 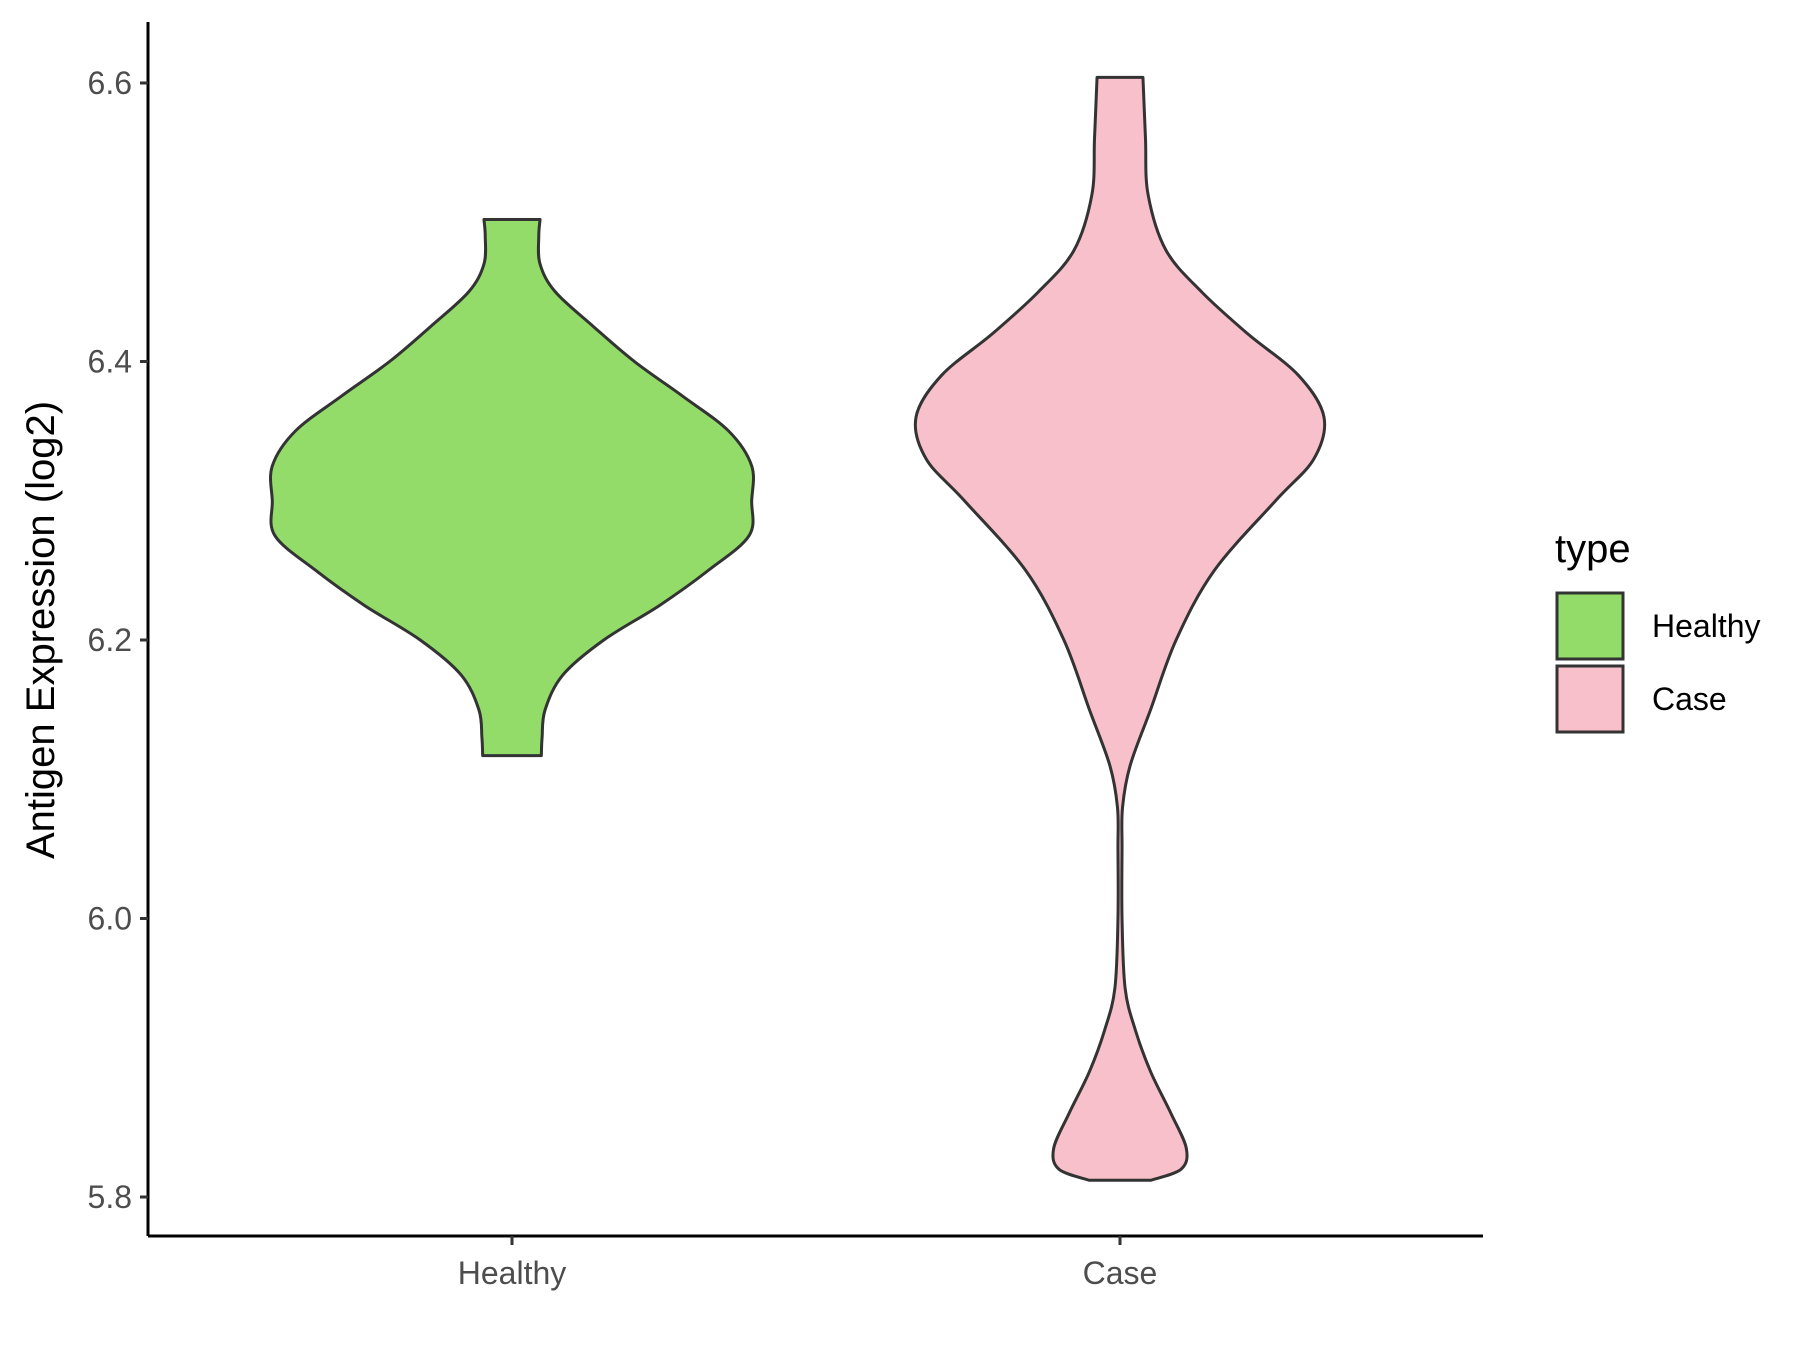 I want to click on y-axis-title: Antigen Expression (log2), so click(x=41, y=630).